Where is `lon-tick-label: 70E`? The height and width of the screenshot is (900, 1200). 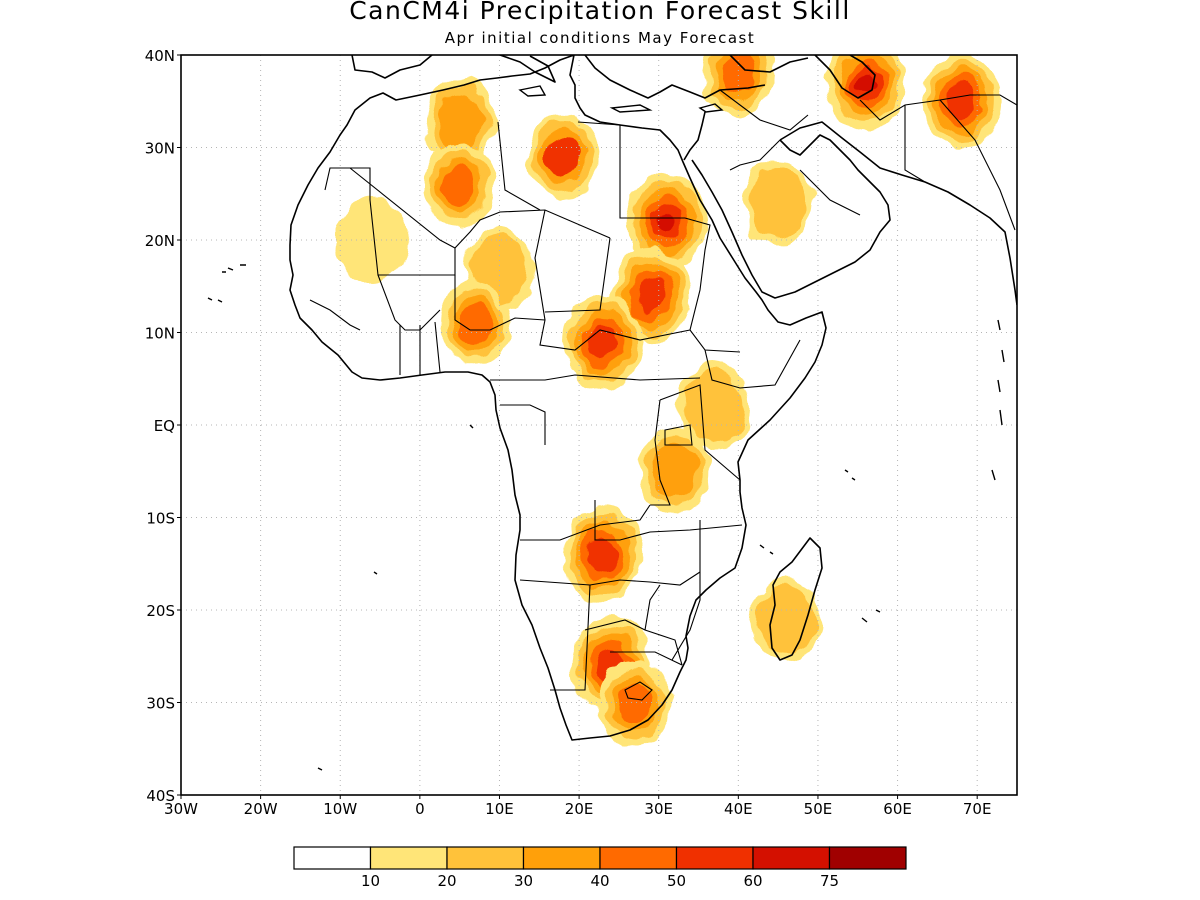 lon-tick-label: 70E is located at coordinates (977, 809).